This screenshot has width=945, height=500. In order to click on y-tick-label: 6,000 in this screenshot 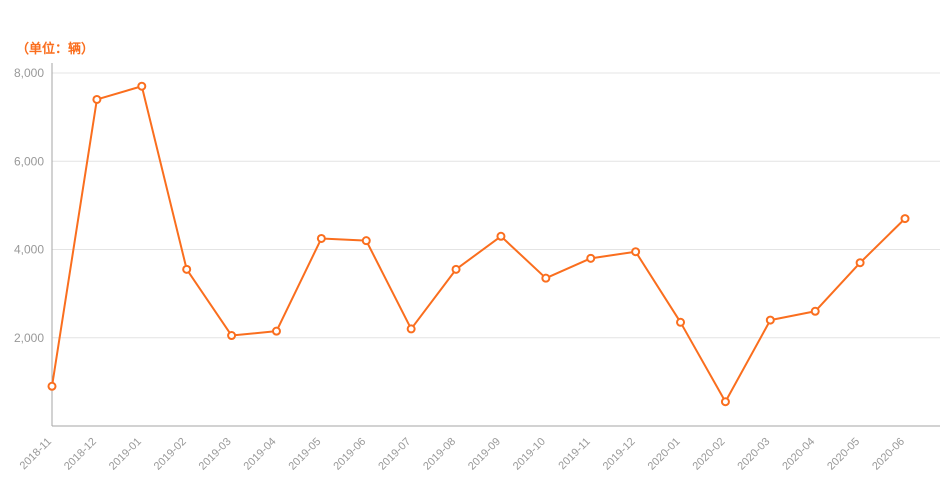, I will do `click(29, 161)`.